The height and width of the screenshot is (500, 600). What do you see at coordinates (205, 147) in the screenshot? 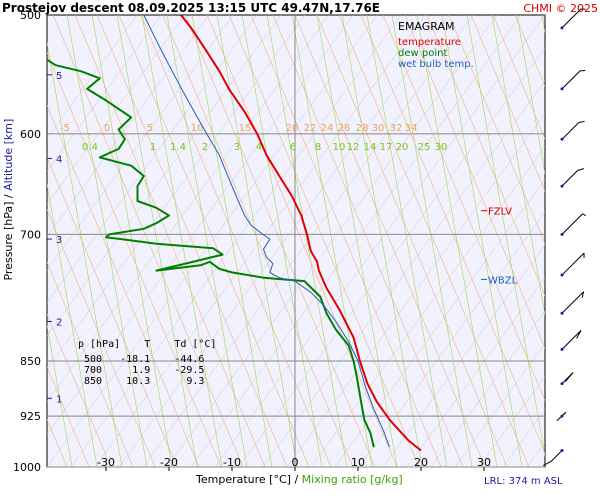
I see `mixing-ratio-label: 2` at bounding box center [205, 147].